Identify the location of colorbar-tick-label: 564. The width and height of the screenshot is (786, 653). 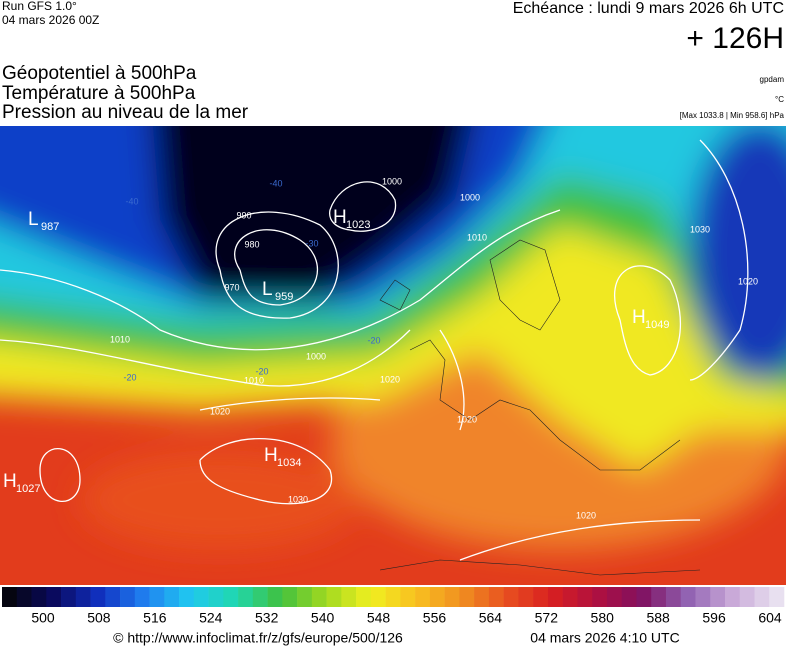
(491, 618).